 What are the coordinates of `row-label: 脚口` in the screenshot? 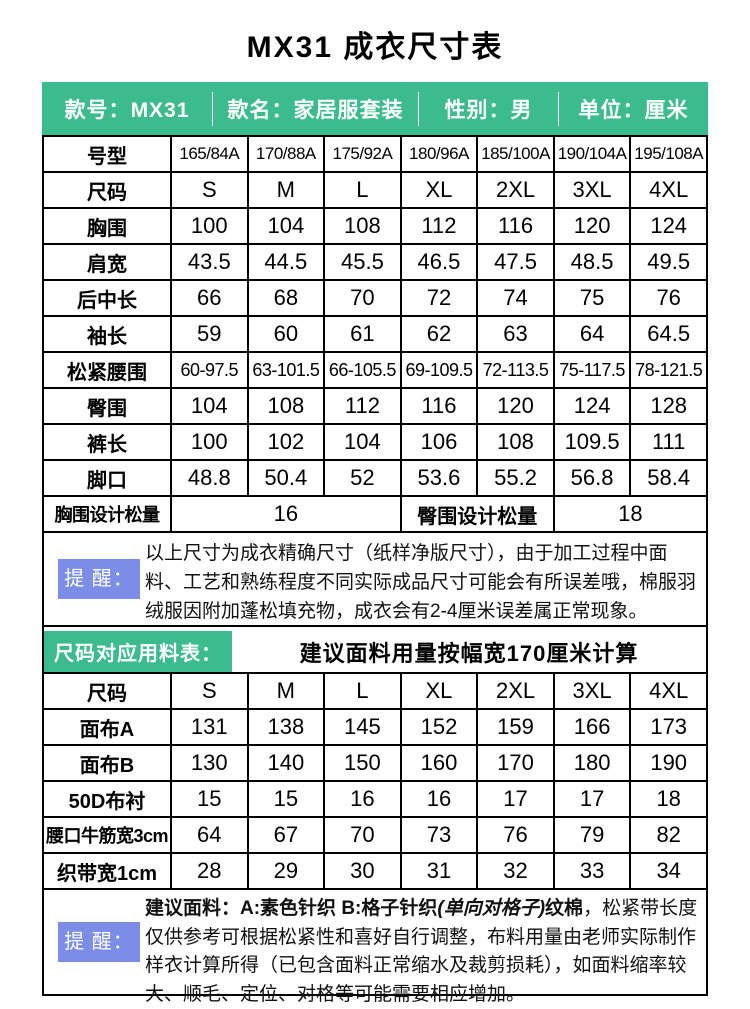 It's located at (107, 478).